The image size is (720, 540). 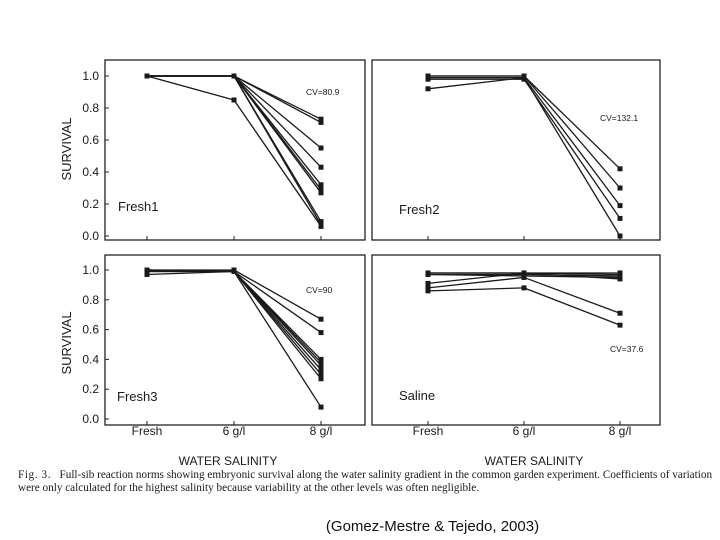 I want to click on panel-title-saline: Saline, so click(x=417, y=395).